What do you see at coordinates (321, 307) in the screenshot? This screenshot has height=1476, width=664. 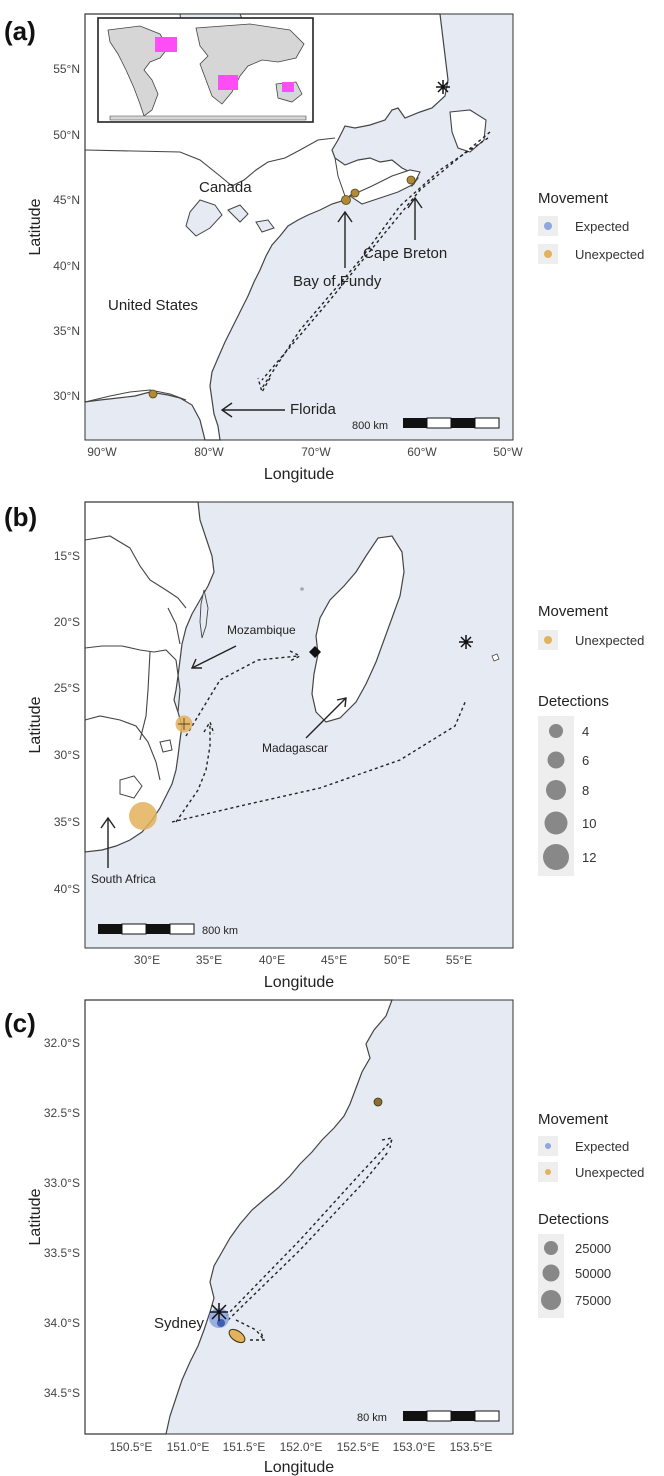 I see `panel-a-annotation-arrows` at bounding box center [321, 307].